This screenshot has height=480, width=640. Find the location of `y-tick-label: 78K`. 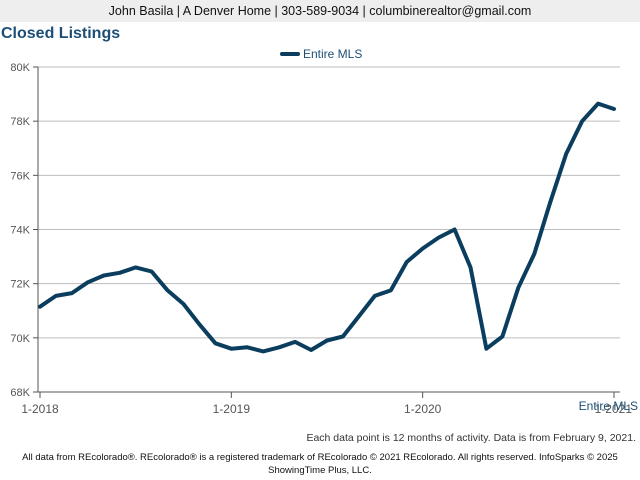

y-tick-label: 78K is located at coordinates (20, 122).